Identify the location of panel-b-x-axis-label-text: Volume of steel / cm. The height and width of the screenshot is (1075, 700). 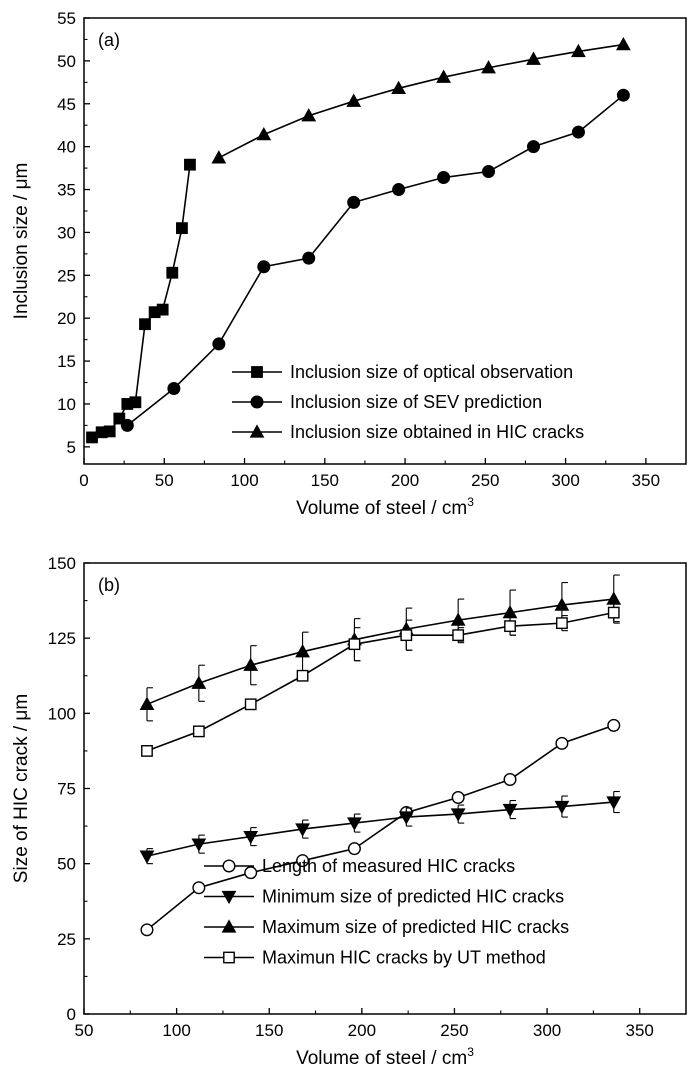
(381, 1058).